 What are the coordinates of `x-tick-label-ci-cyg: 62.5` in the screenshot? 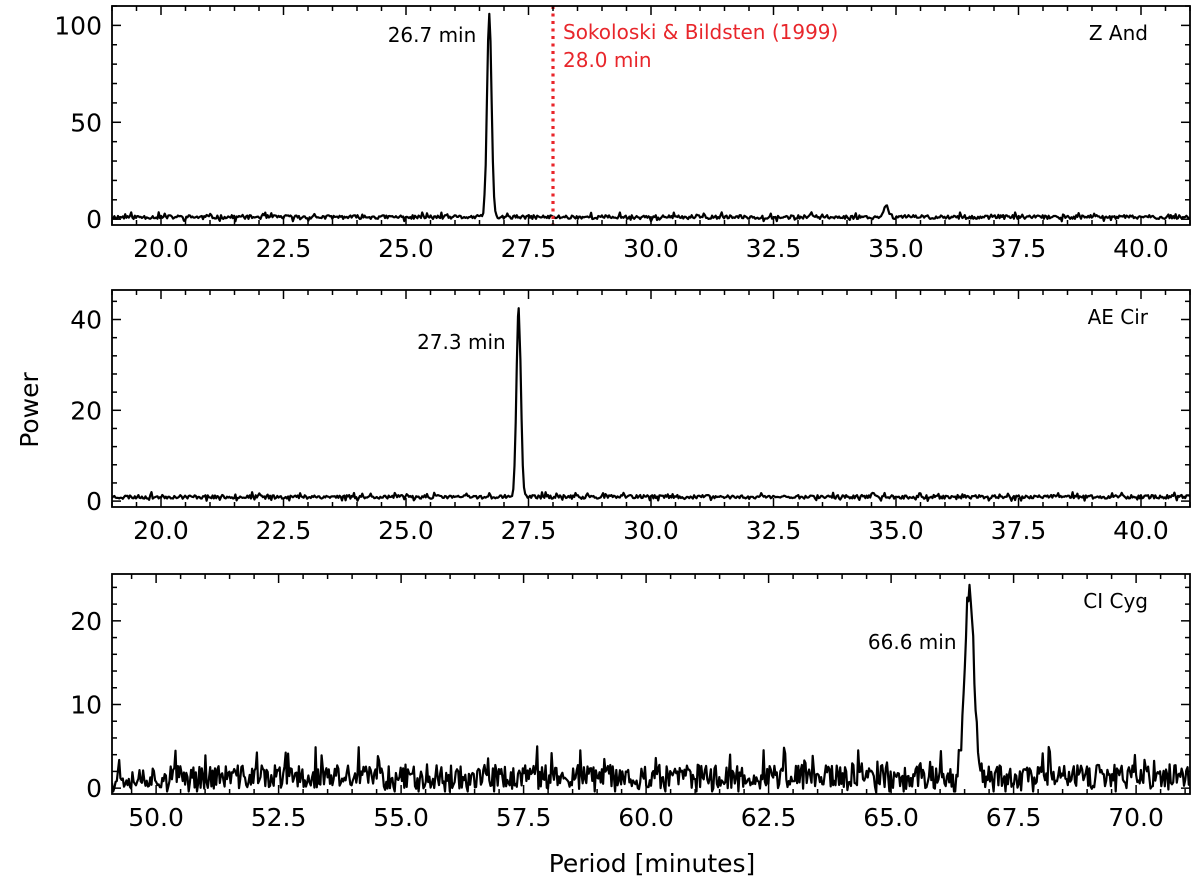 It's located at (769, 817).